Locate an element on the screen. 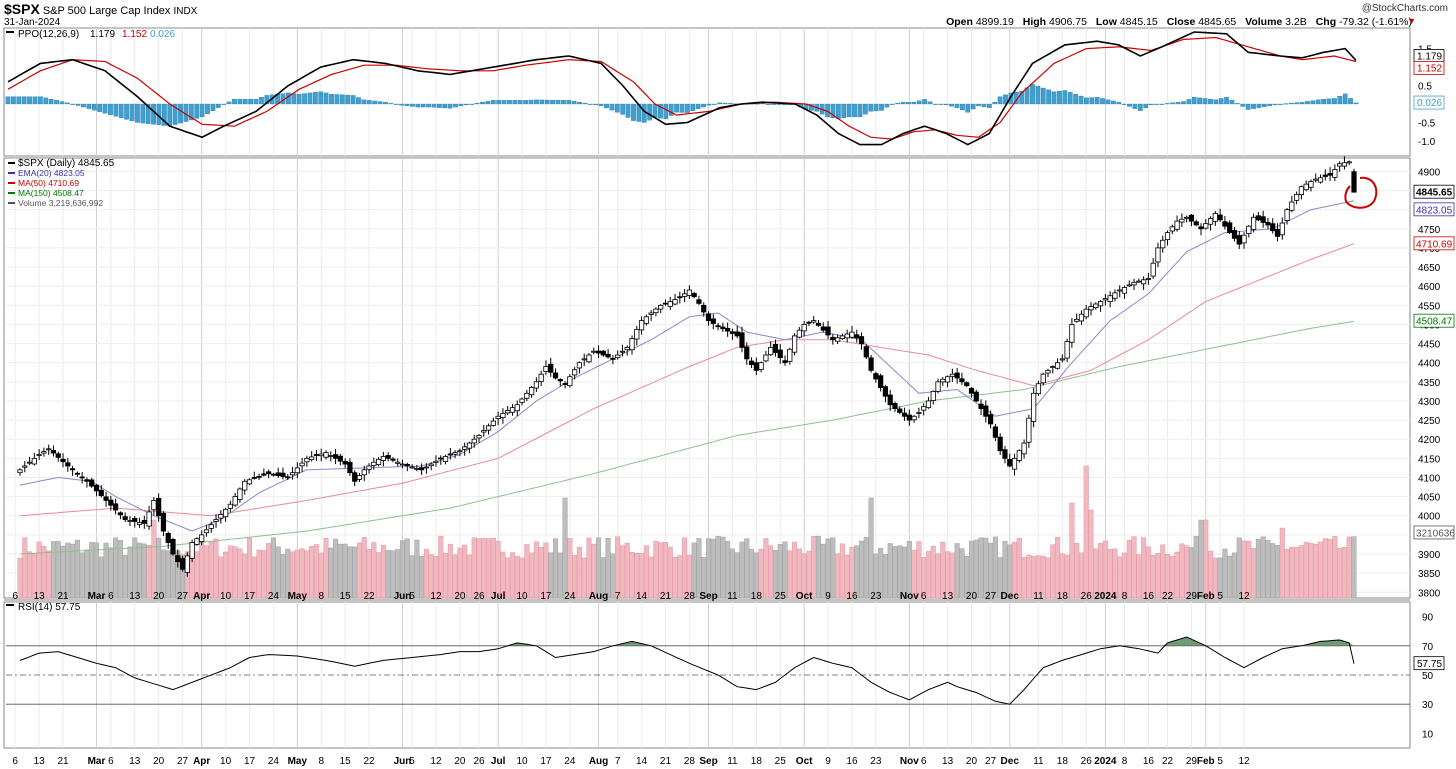 The image size is (1456, 769). date-tick-label: 28 is located at coordinates (690, 596).